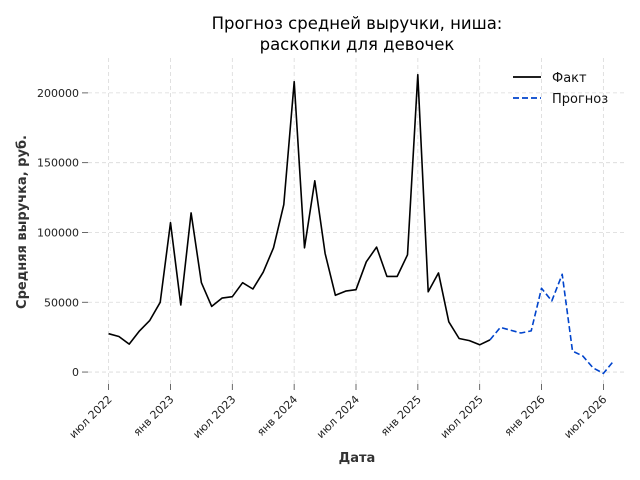 The width and height of the screenshot is (640, 480). I want to click on x-tick-label: июл 2024, so click(338, 417).